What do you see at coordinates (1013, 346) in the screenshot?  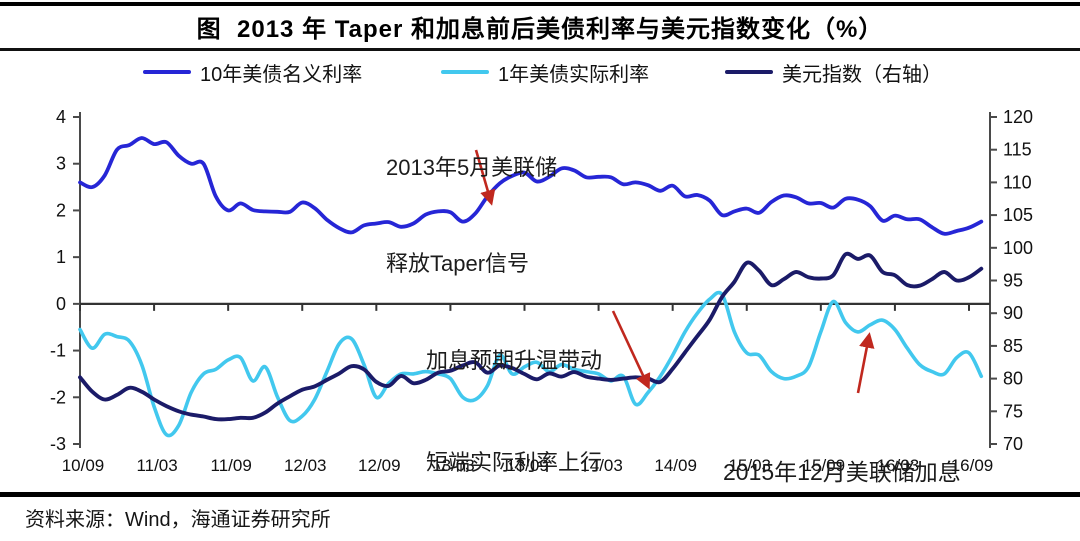 I see `right-axis-tick-label: 85` at bounding box center [1013, 346].